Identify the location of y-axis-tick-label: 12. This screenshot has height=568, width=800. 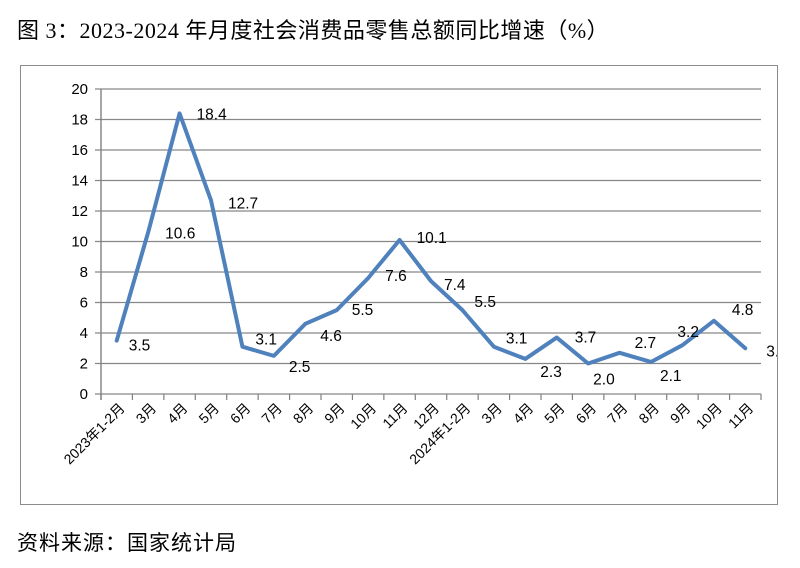
(79, 211).